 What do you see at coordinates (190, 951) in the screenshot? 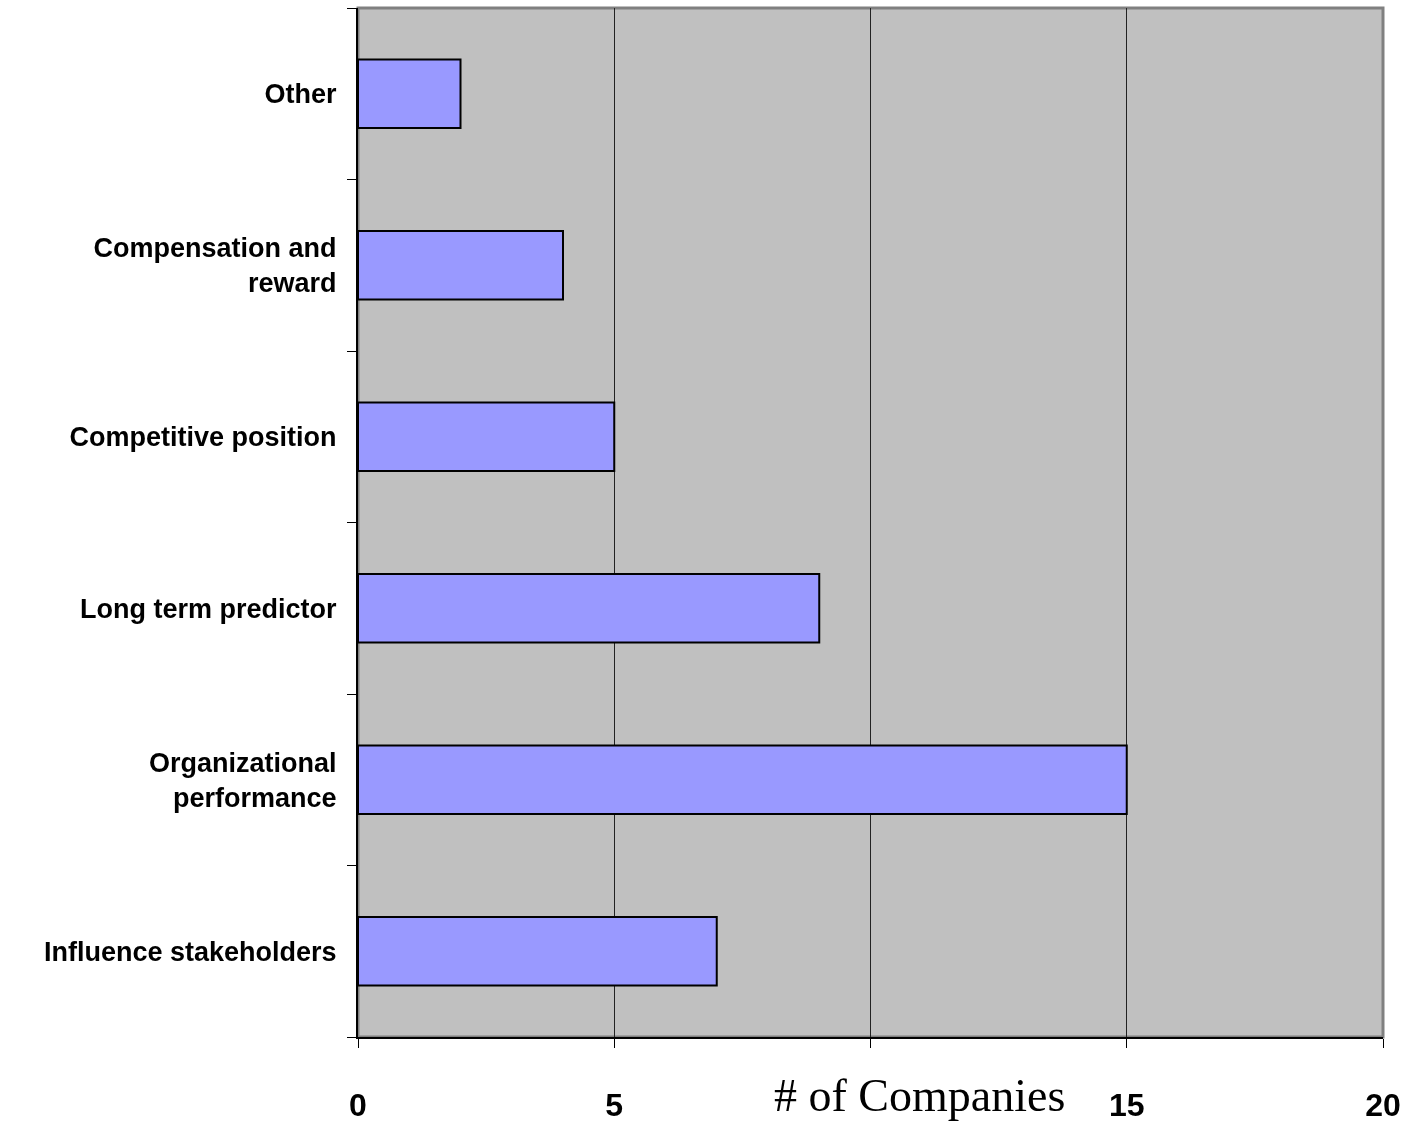
I see `y-tick-label: Influence stakeholders` at bounding box center [190, 951].